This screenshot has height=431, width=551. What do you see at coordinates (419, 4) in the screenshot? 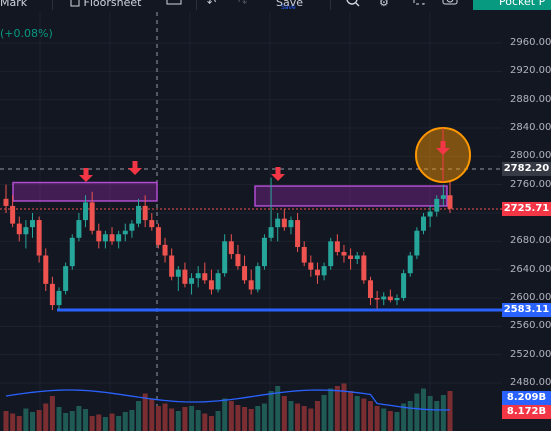
I see `fullscreen-icon` at bounding box center [419, 4].